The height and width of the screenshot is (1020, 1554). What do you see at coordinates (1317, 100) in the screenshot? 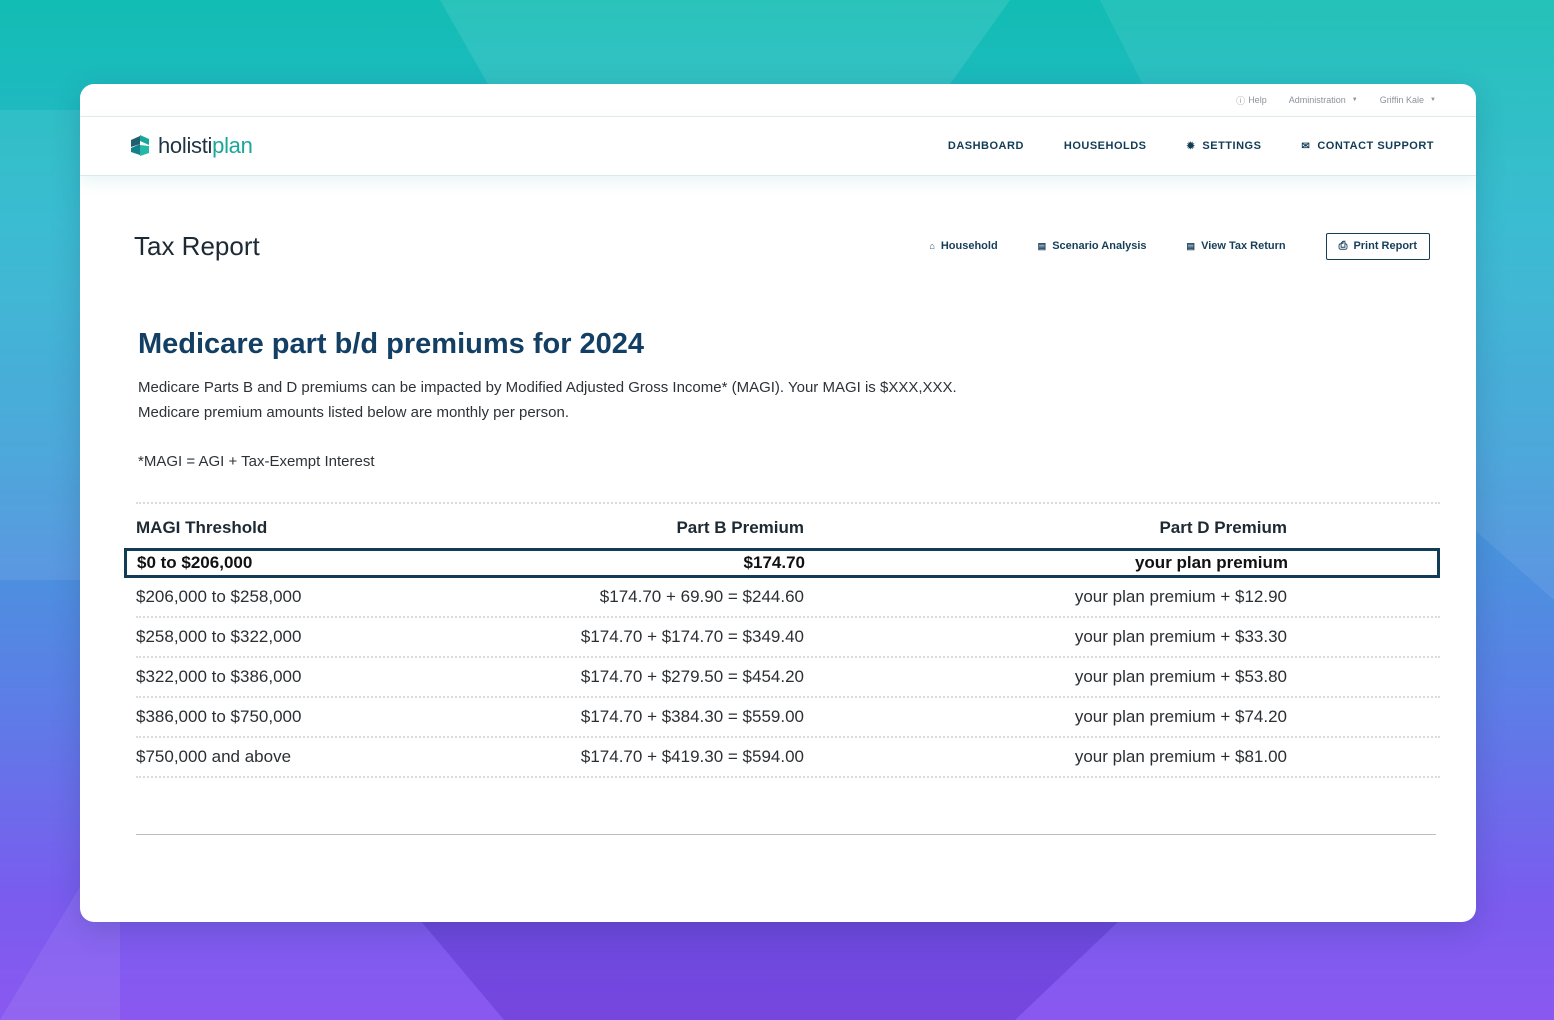
I see `administration-label: Administration` at bounding box center [1317, 100].